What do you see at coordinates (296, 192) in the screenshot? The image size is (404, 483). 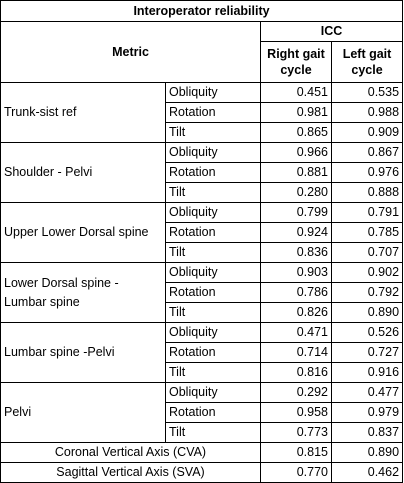 I see `right-icc-value: 0.280` at bounding box center [296, 192].